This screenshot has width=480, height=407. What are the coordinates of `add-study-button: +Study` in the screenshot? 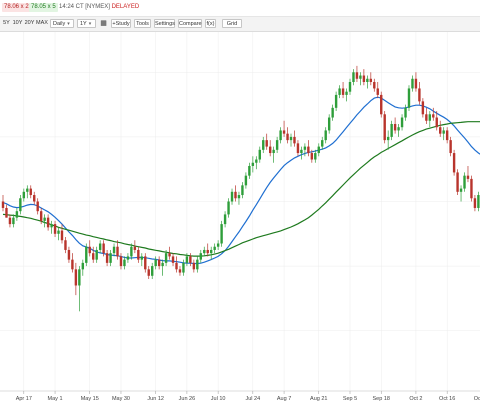 It's located at (121, 23).